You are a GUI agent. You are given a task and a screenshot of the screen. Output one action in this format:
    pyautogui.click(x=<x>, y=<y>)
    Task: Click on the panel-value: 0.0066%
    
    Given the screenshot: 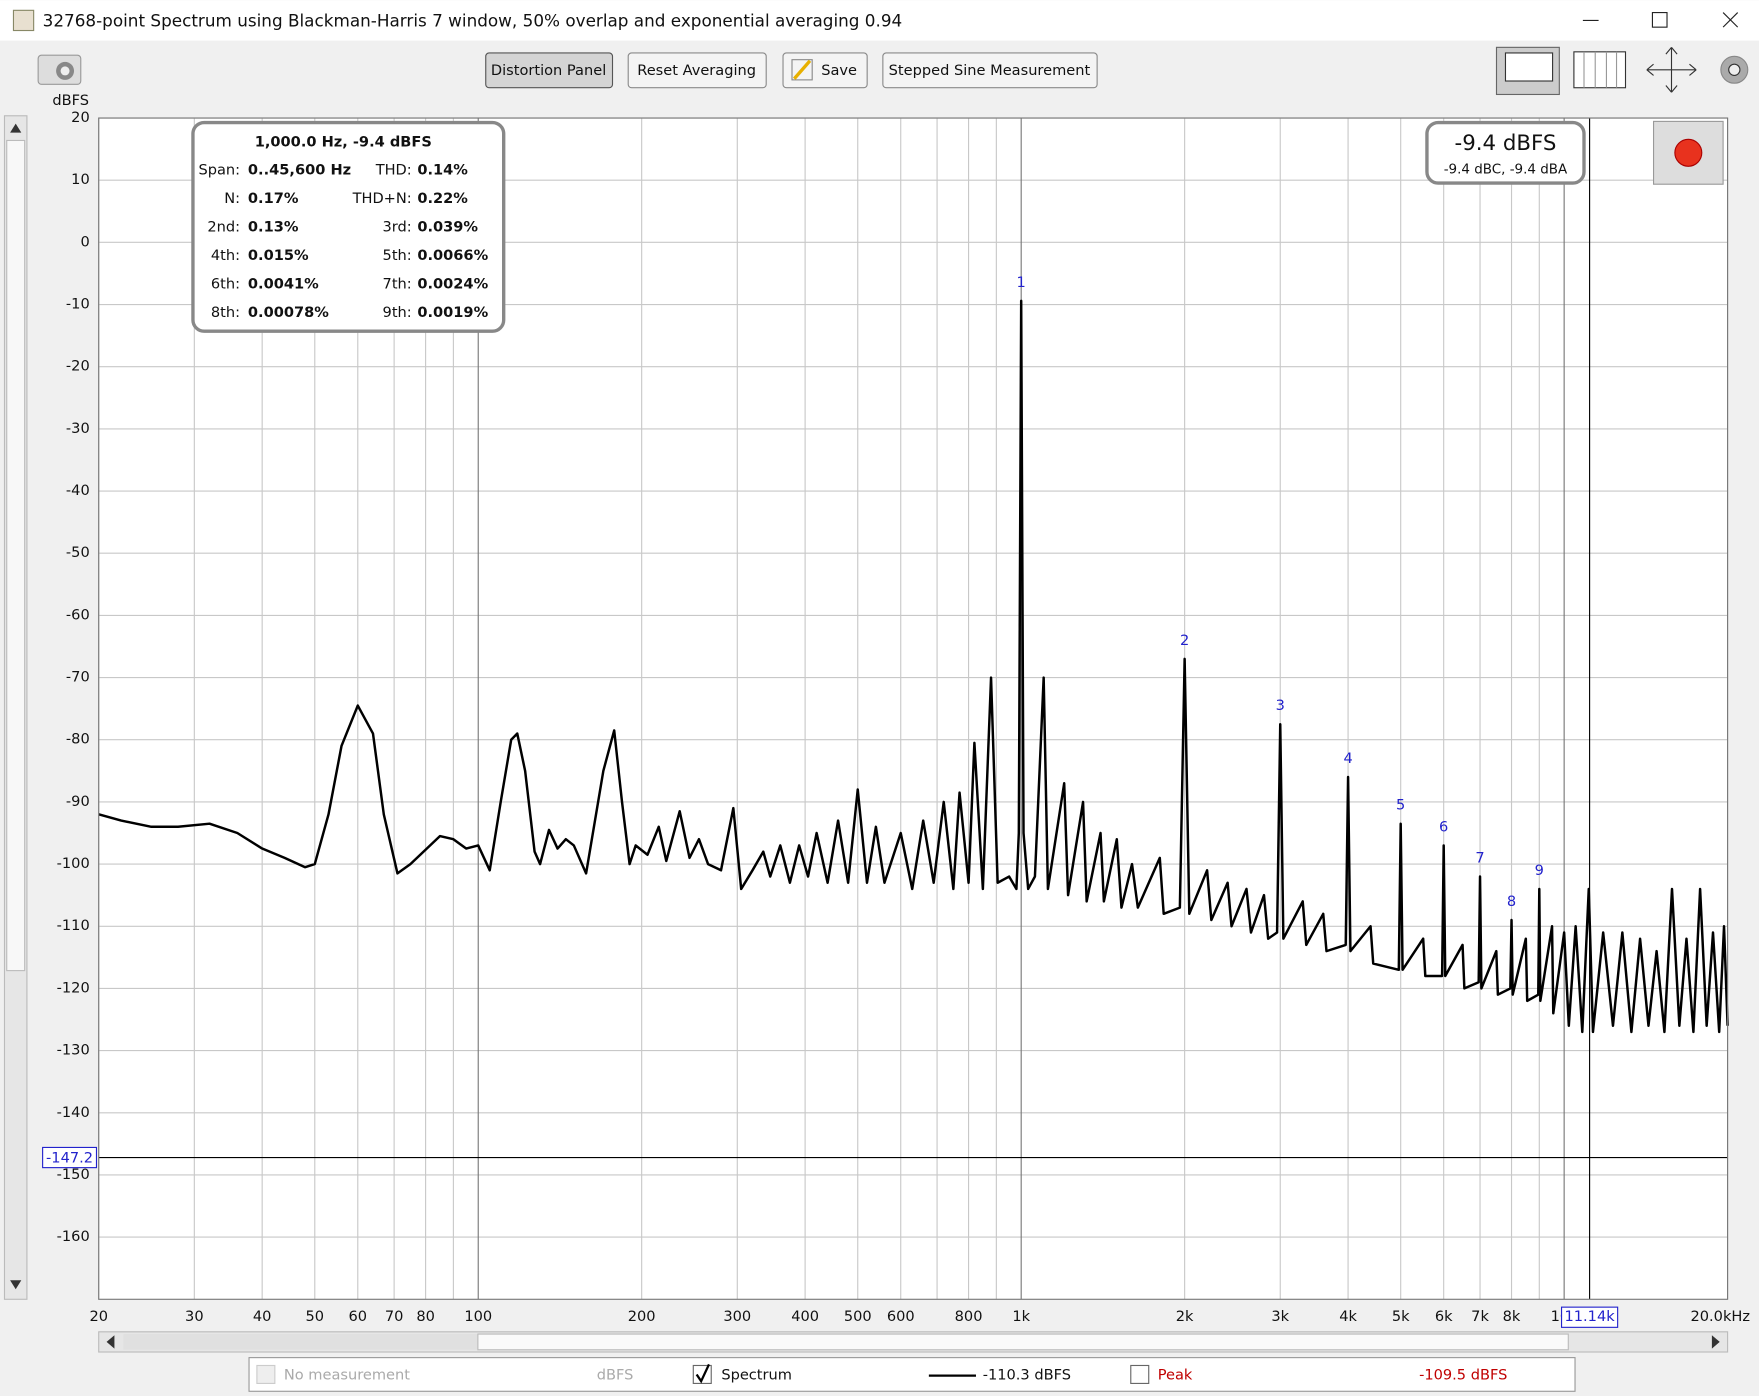 What is the action you would take?
    pyautogui.click(x=452, y=255)
    